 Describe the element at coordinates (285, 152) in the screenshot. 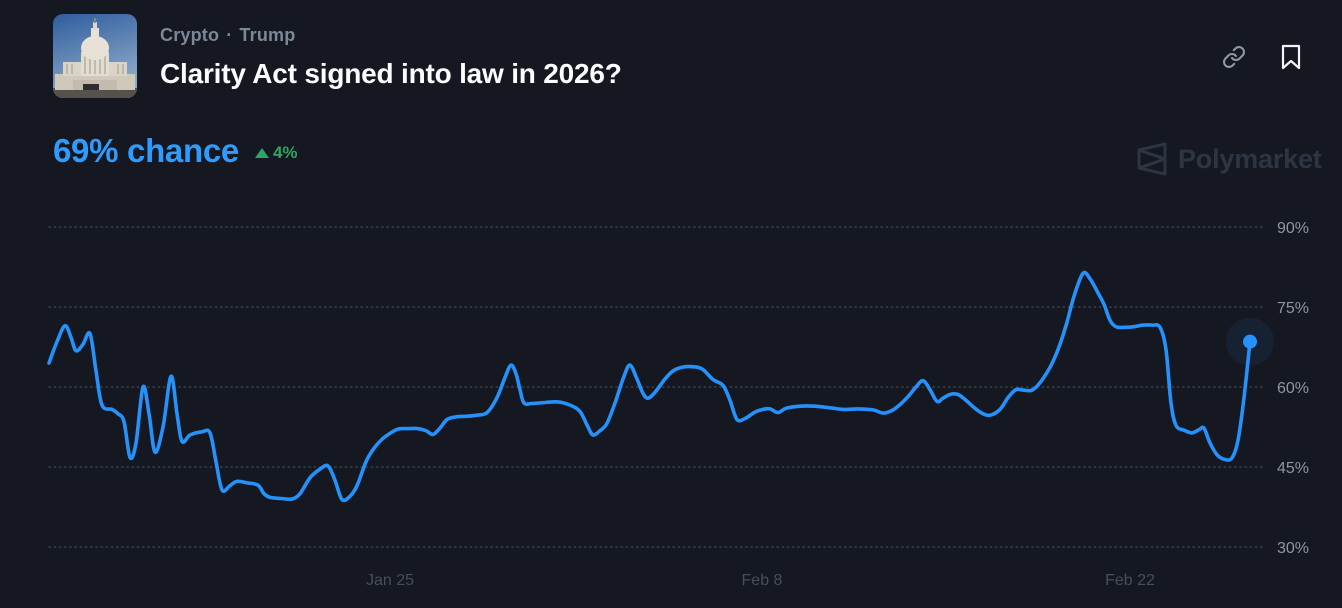

I see `chance-delta-value: 4%` at that location.